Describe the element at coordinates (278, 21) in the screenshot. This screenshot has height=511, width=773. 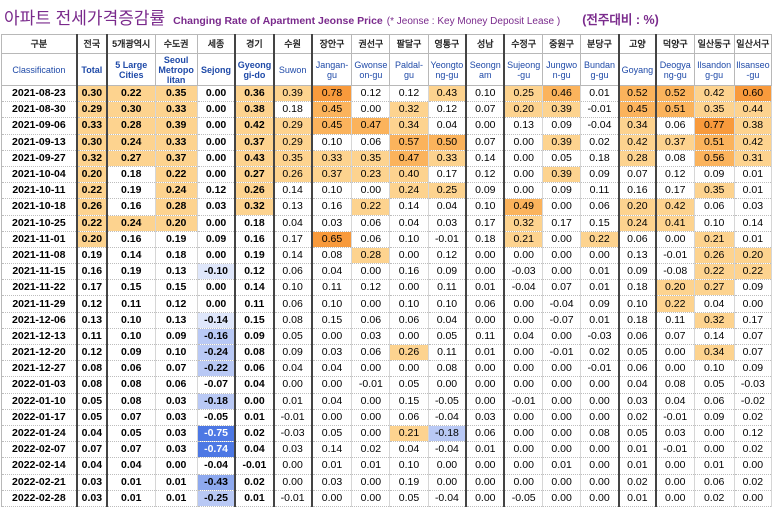
I see `title-english: Changing Rate of Apartment Jeonse Price` at that location.